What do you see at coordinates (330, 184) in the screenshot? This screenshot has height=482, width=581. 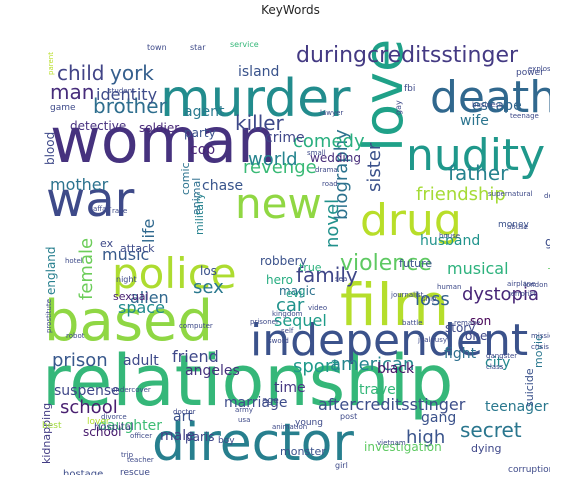 I see `word-road: road` at bounding box center [330, 184].